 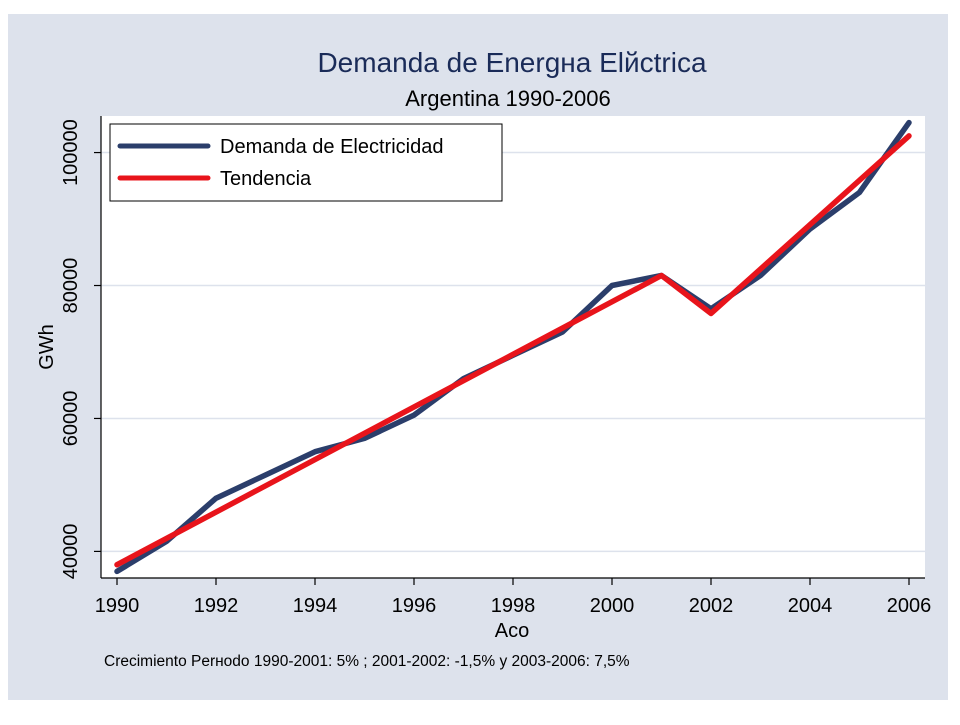 What do you see at coordinates (513, 606) in the screenshot?
I see `x-tick-label: 1998` at bounding box center [513, 606].